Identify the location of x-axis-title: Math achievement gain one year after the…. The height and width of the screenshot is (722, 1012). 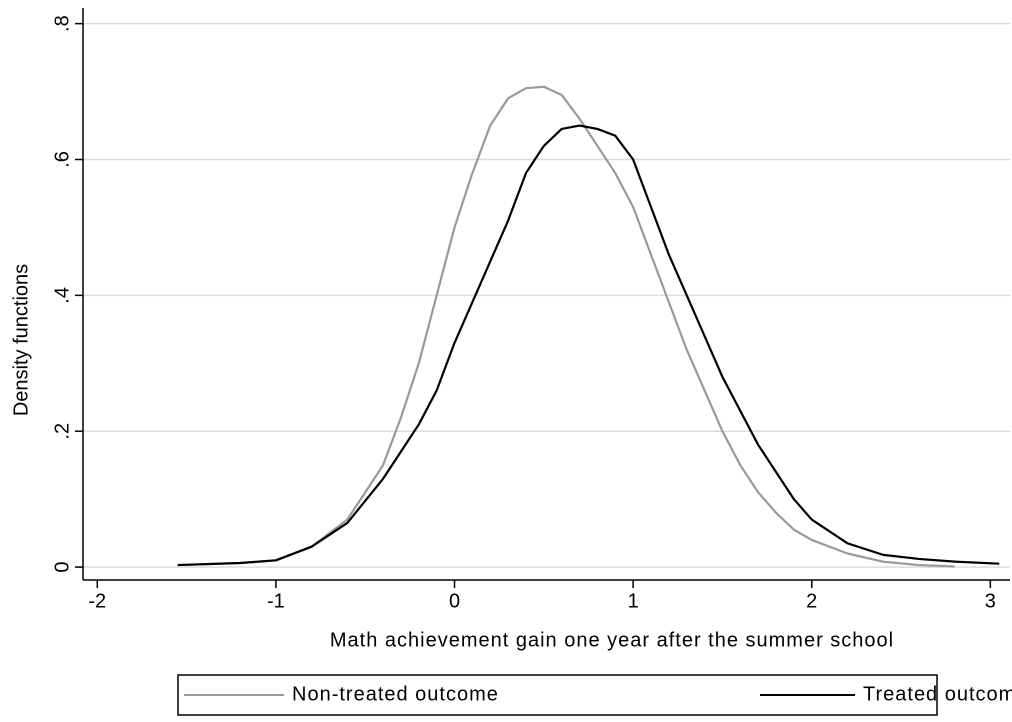
(612, 640).